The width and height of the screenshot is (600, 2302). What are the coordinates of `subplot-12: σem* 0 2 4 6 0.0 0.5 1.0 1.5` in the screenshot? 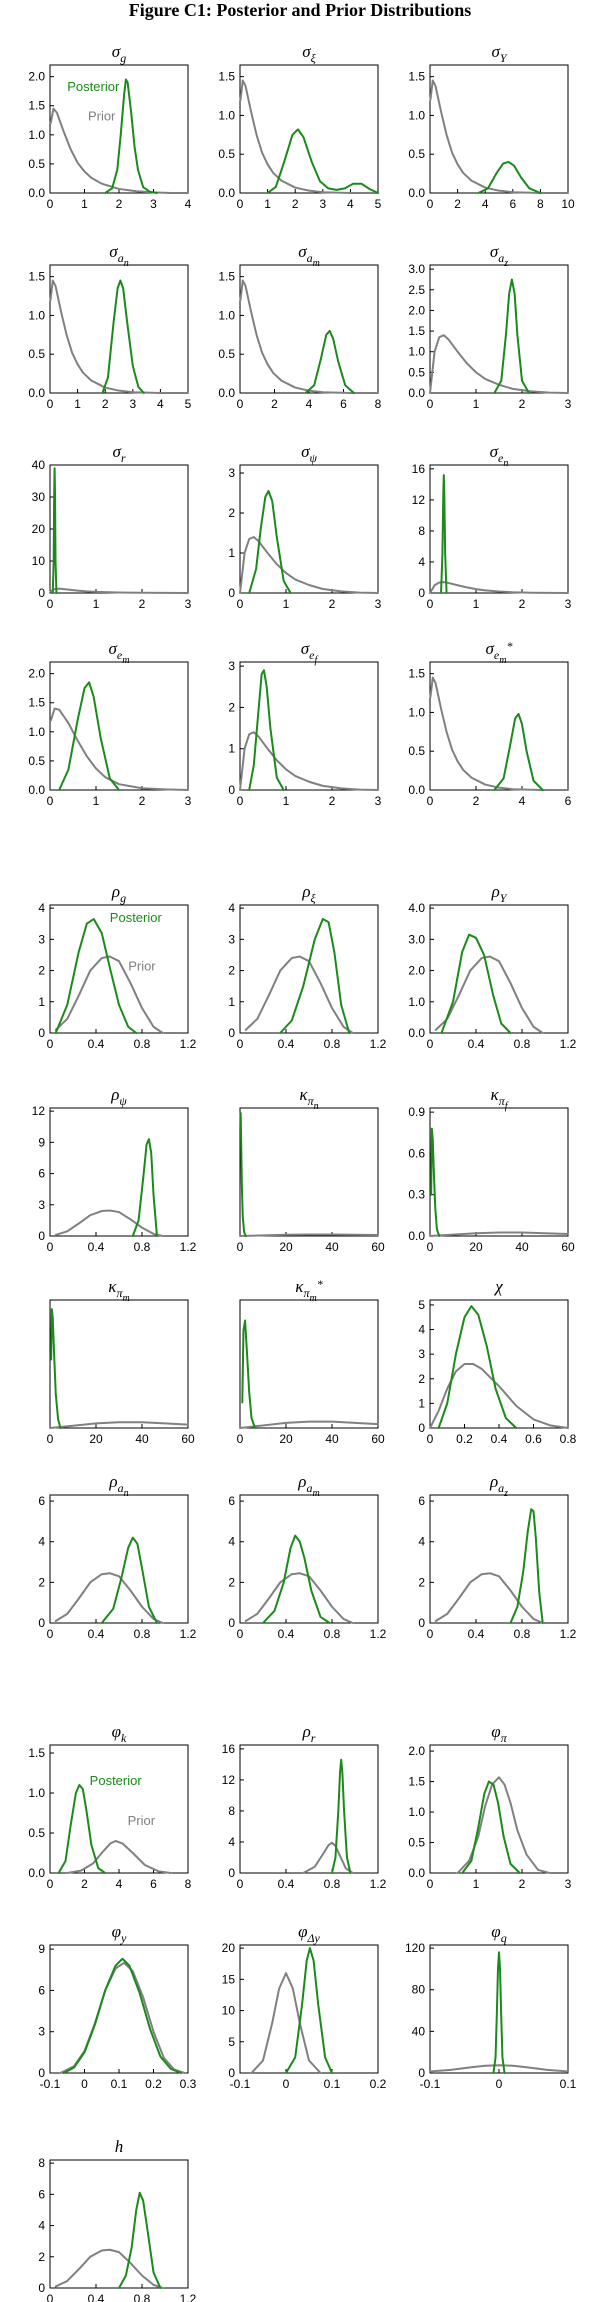 It's located at (489, 723).